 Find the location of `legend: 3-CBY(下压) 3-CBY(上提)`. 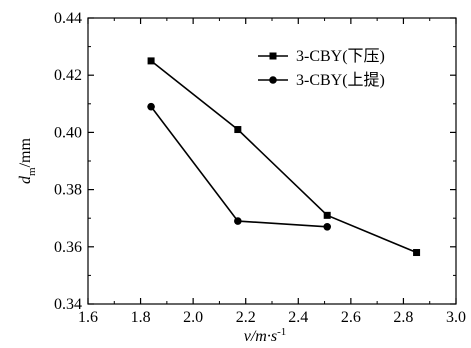

legend: 3-CBY(下压) 3-CBY(上提) is located at coordinates (321, 68).